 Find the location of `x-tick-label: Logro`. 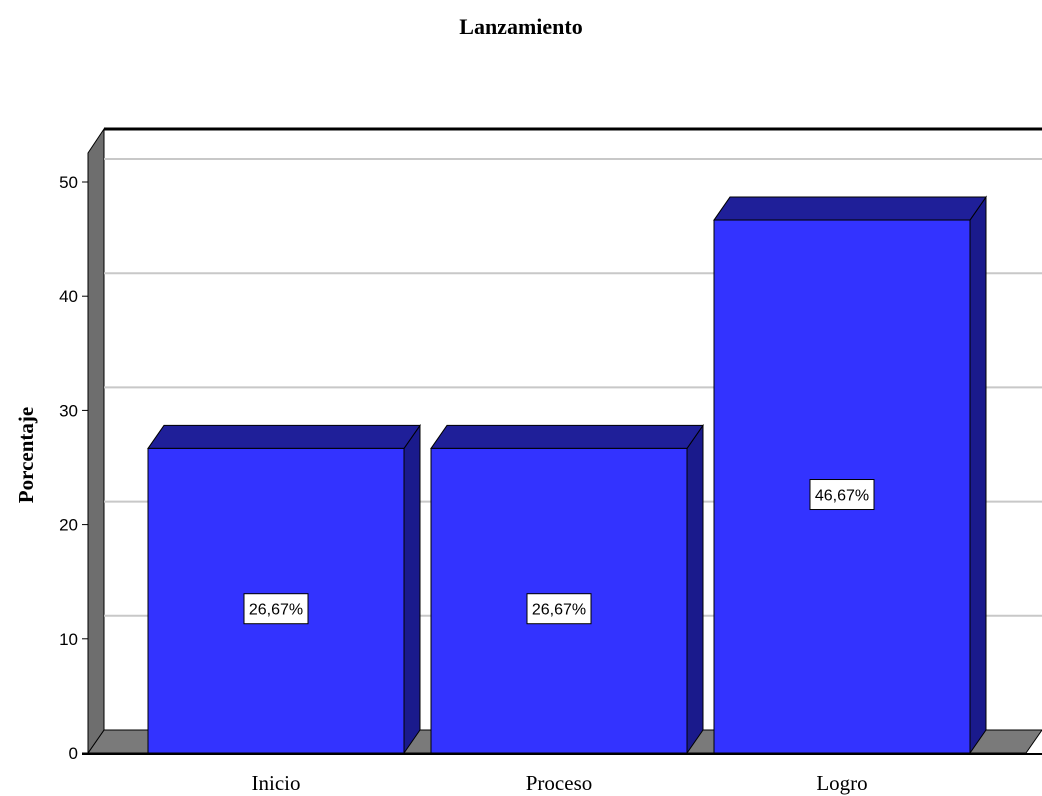

x-tick-label: Logro is located at coordinates (841, 783).